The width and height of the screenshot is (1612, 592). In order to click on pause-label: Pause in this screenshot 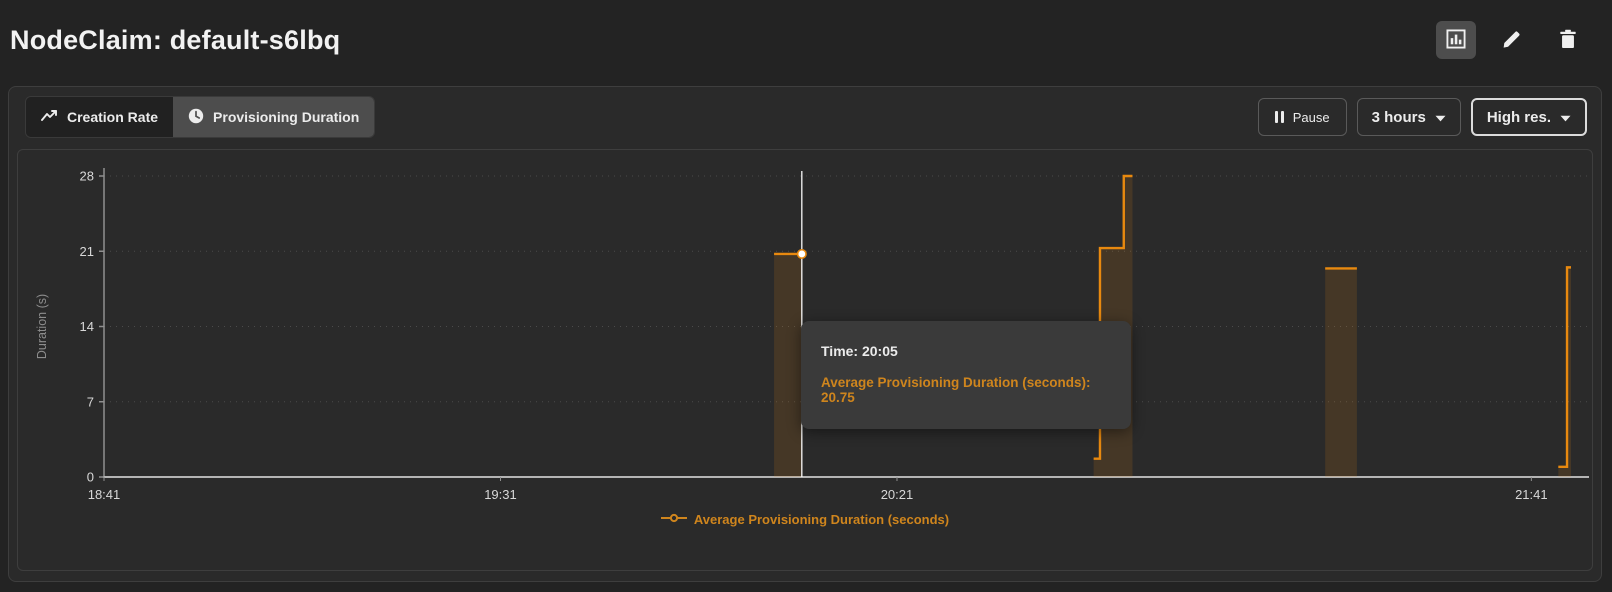, I will do `click(1311, 117)`.